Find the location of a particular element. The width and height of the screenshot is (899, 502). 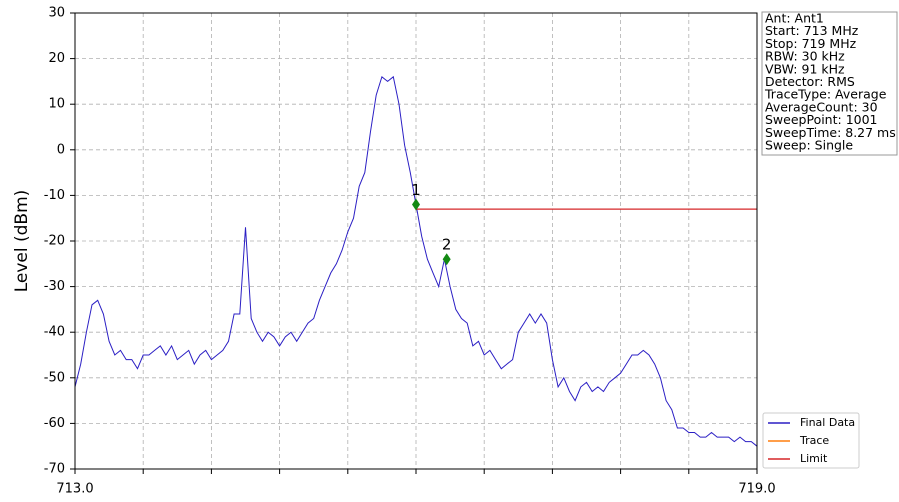

marker-label: 2 is located at coordinates (447, 245).